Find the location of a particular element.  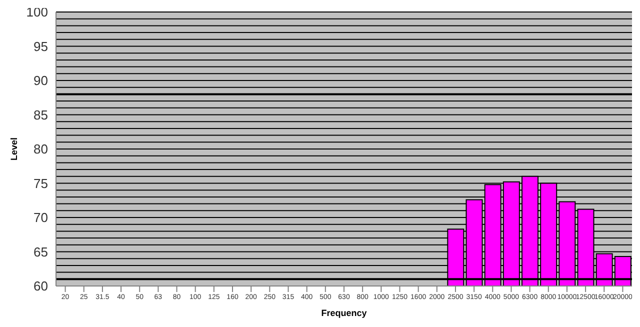

y-tick-label: 80 is located at coordinates (41, 149).